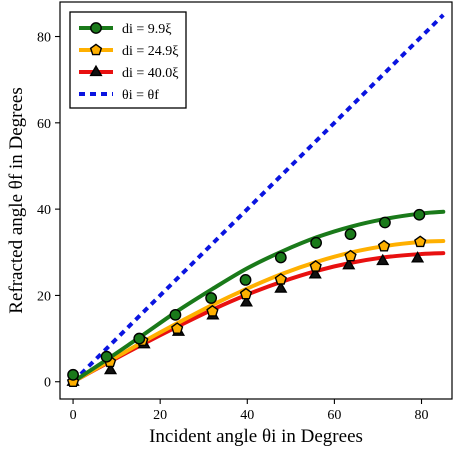 Image resolution: width=457 pixels, height=451 pixels. Describe the element at coordinates (334, 415) in the screenshot. I see `x-tick-label-3: 60` at that location.